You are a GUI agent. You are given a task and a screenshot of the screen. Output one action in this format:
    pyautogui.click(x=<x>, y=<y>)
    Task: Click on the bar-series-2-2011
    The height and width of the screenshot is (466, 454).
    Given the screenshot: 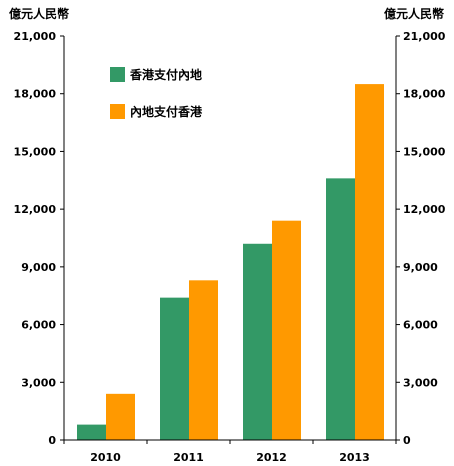 What is the action you would take?
    pyautogui.click(x=203, y=360)
    